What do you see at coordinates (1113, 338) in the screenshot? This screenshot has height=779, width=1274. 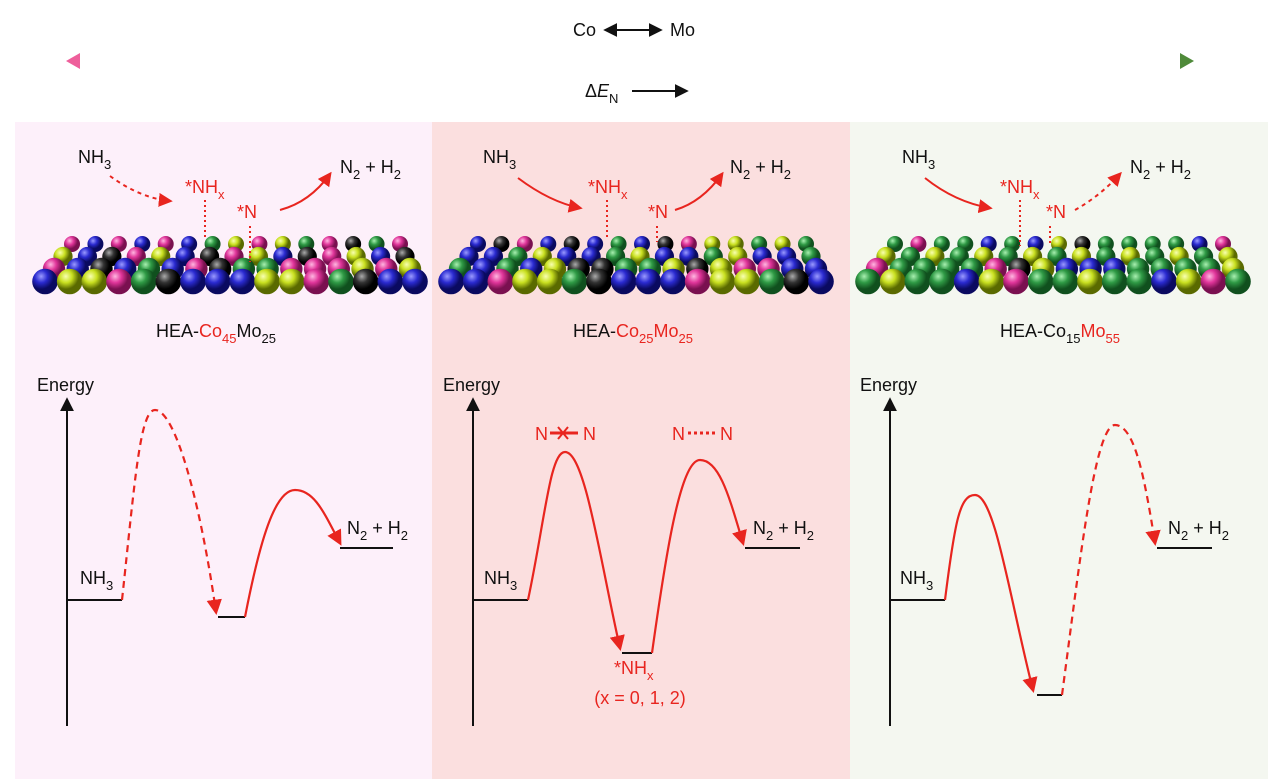 I see `text-segment: 55` at bounding box center [1113, 338].